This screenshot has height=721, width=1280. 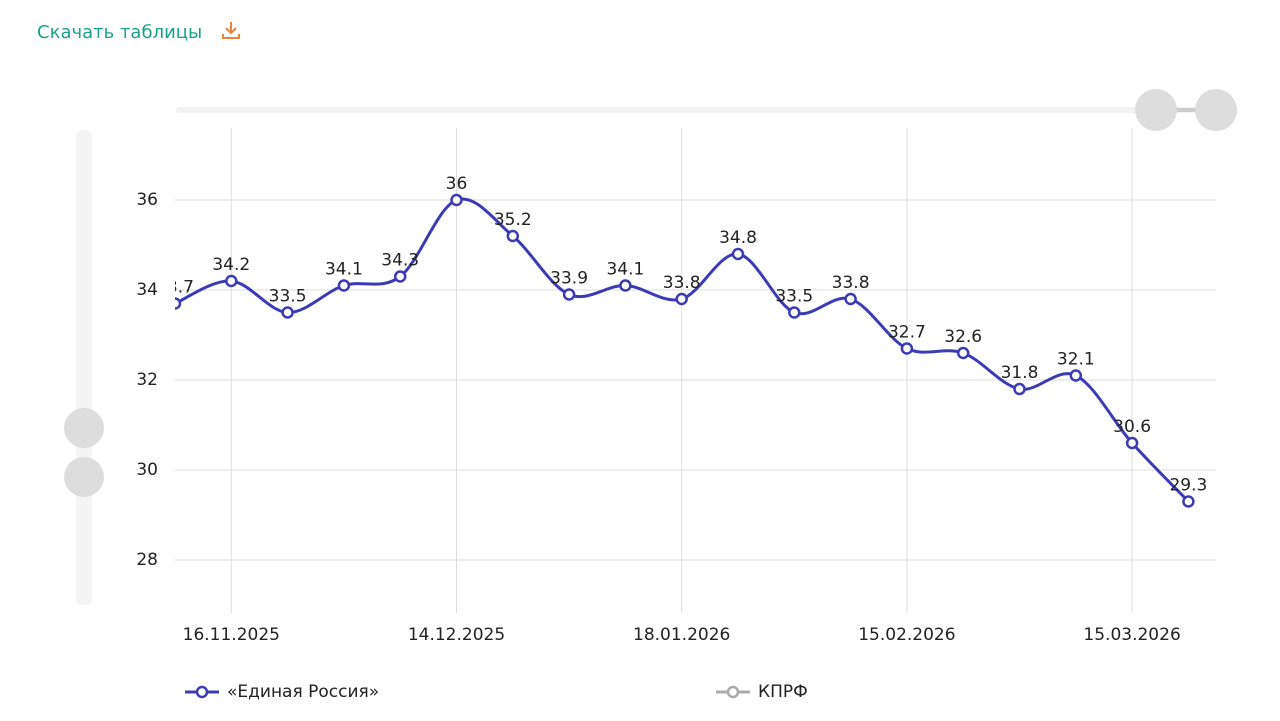 What do you see at coordinates (231, 30) in the screenshot?
I see `download-icon` at bounding box center [231, 30].